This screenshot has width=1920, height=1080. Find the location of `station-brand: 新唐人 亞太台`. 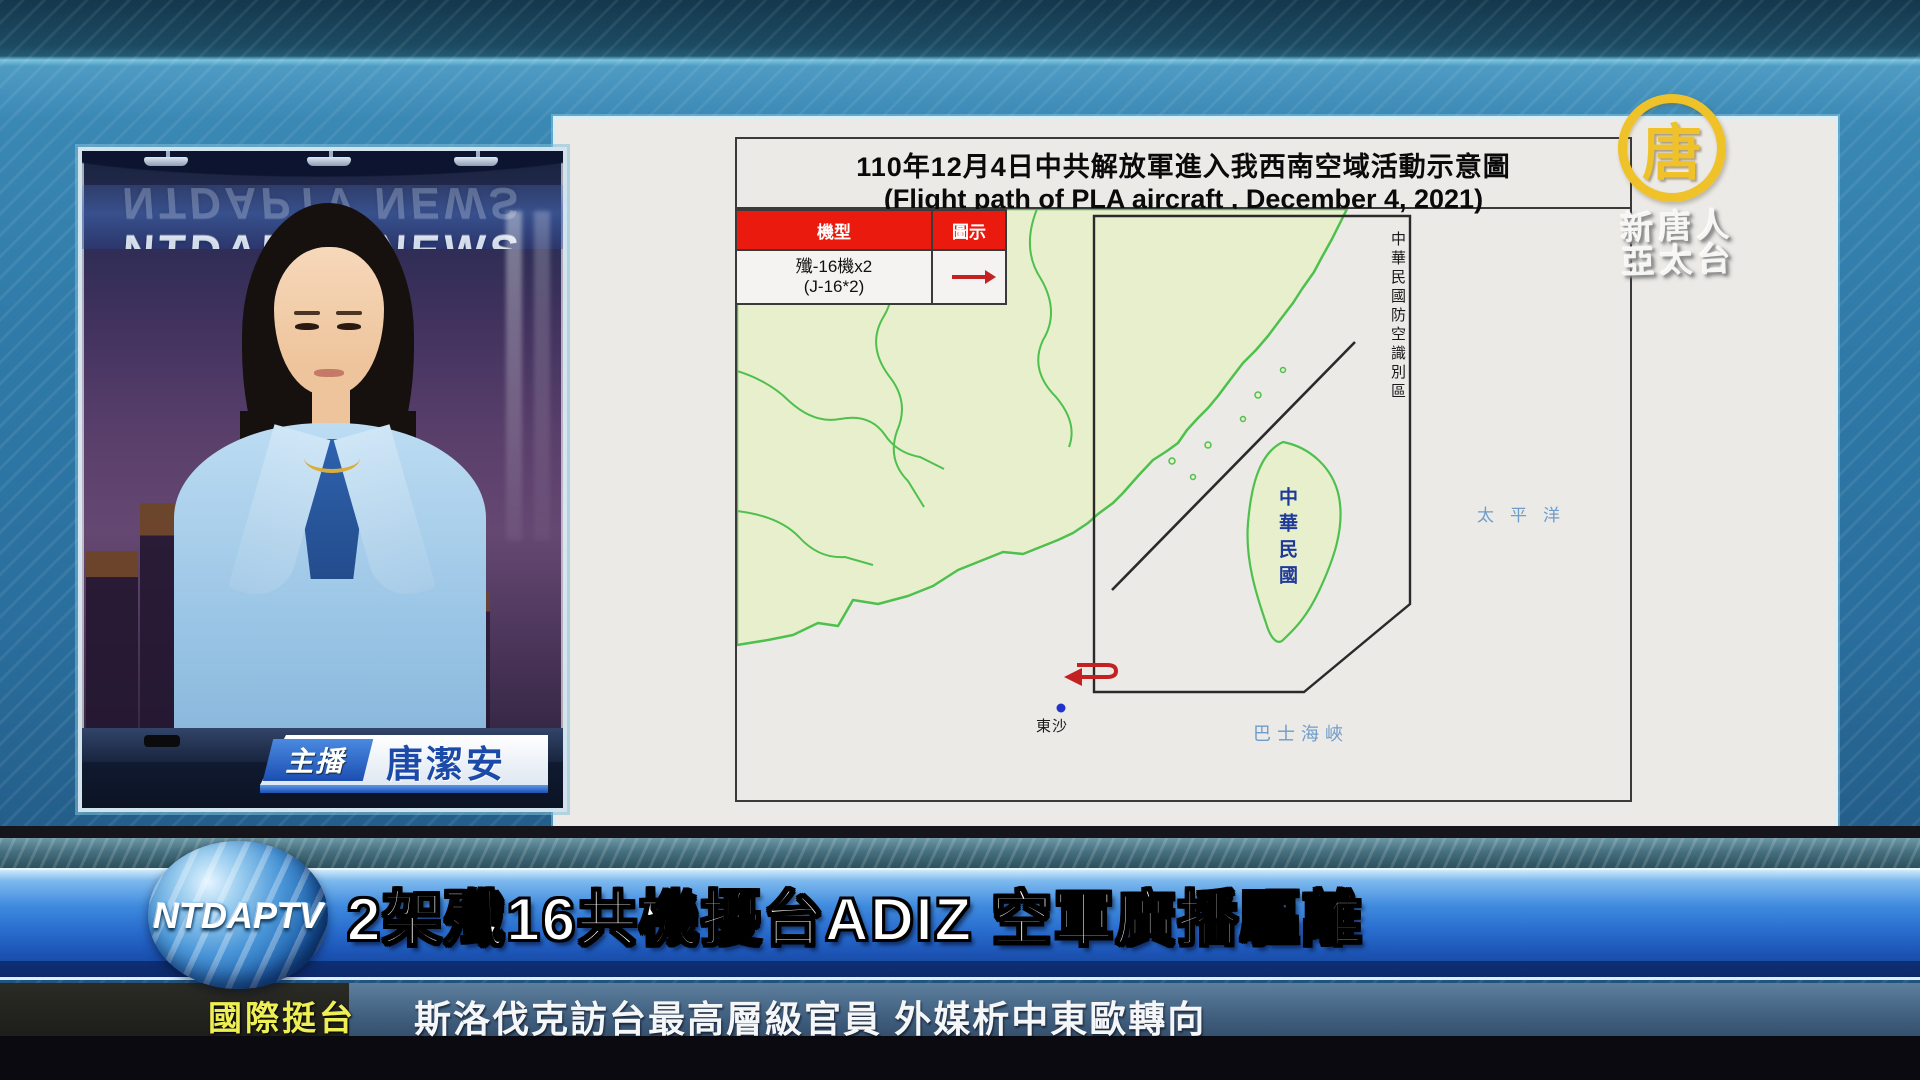

station-brand: 新唐人 亞太台 is located at coordinates (1678, 243).